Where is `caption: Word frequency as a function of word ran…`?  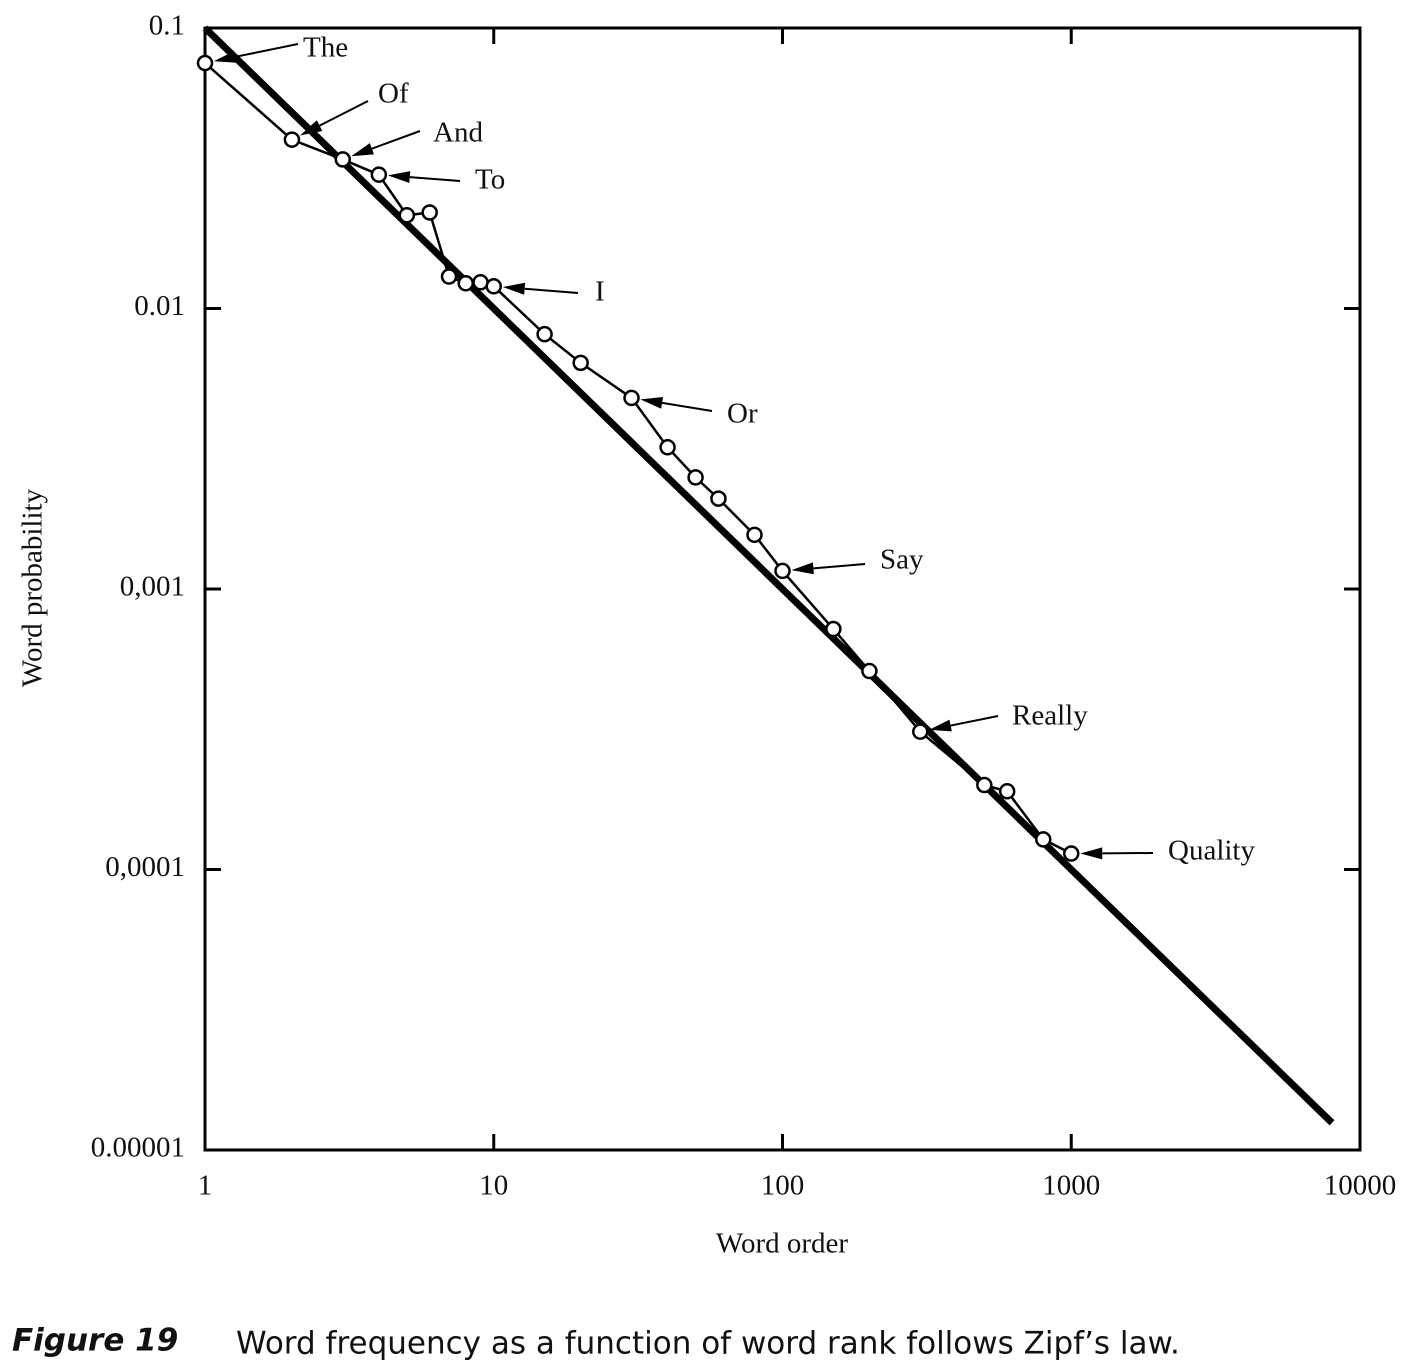
caption: Word frequency as a function of word ran… is located at coordinates (708, 1344).